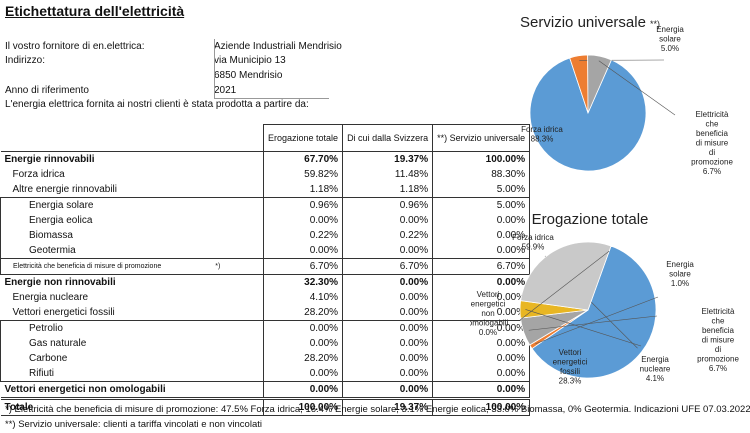 This screenshot has height=433, width=750. What do you see at coordinates (590, 22) in the screenshot?
I see `chart-title: Servizio universale **)` at bounding box center [590, 22].